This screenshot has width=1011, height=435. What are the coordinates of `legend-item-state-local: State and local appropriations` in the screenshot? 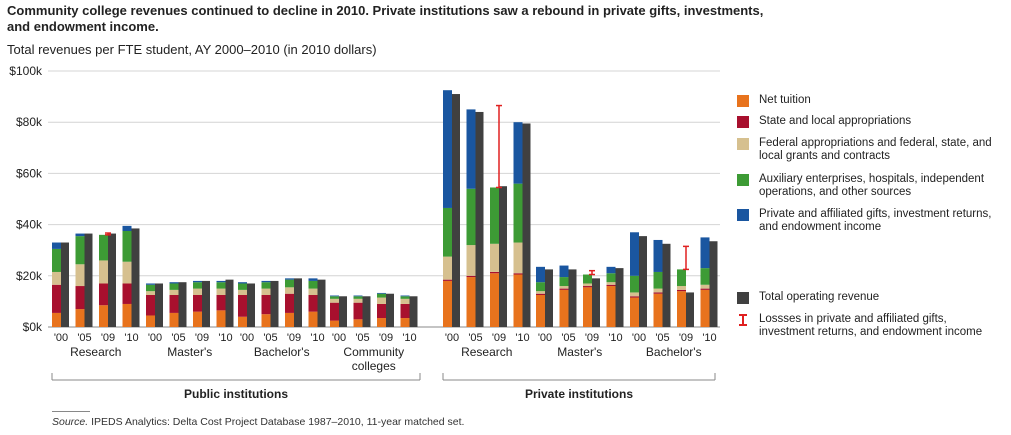 It's located at (868, 121).